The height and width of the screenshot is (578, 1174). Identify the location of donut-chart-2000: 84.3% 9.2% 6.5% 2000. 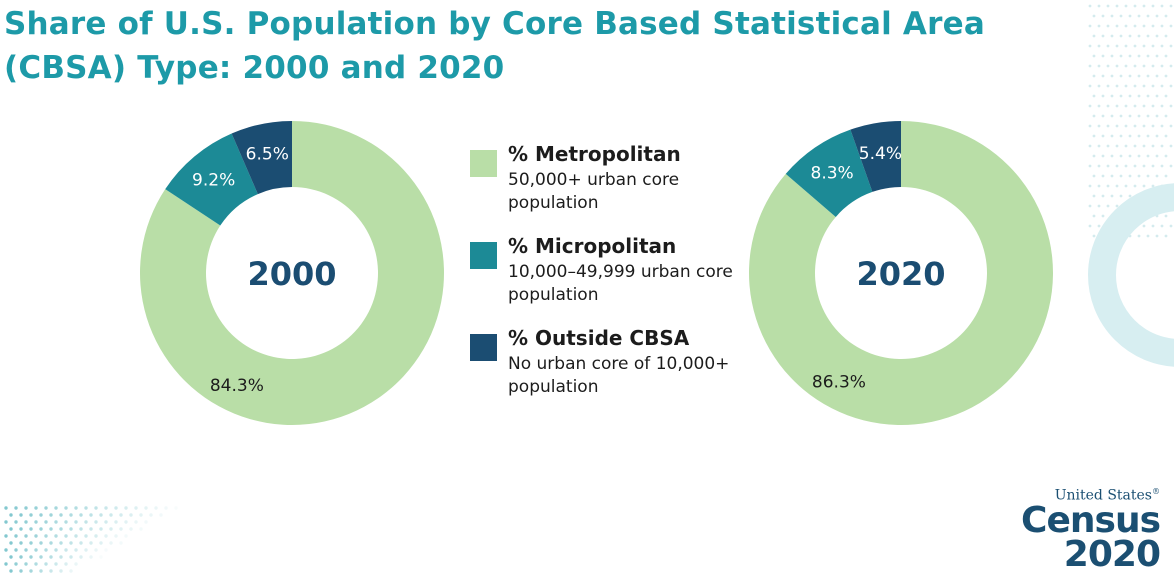
(292, 273).